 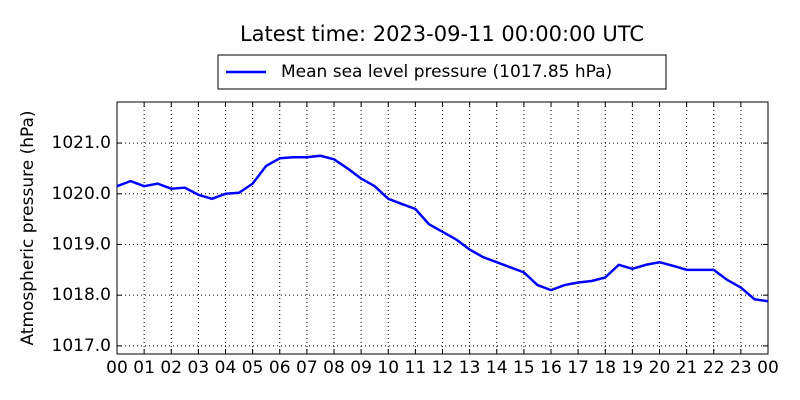 I want to click on x-tick-label: 20, so click(x=660, y=368).